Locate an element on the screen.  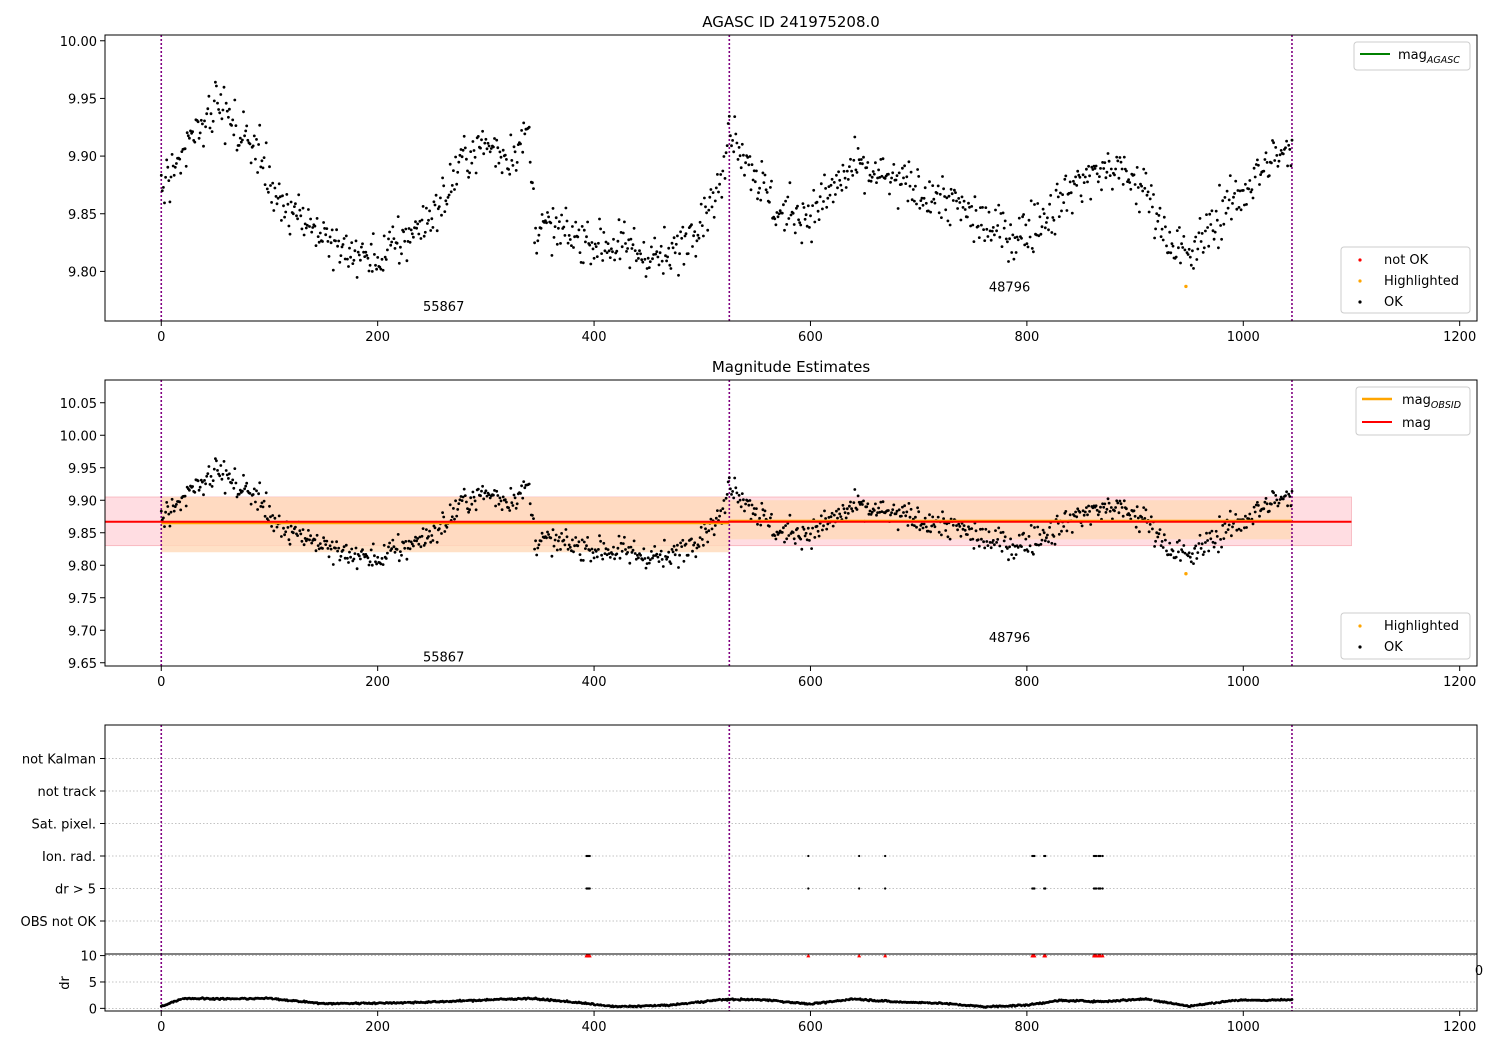
y-tick-label: 9.95 is located at coordinates (82, 469).